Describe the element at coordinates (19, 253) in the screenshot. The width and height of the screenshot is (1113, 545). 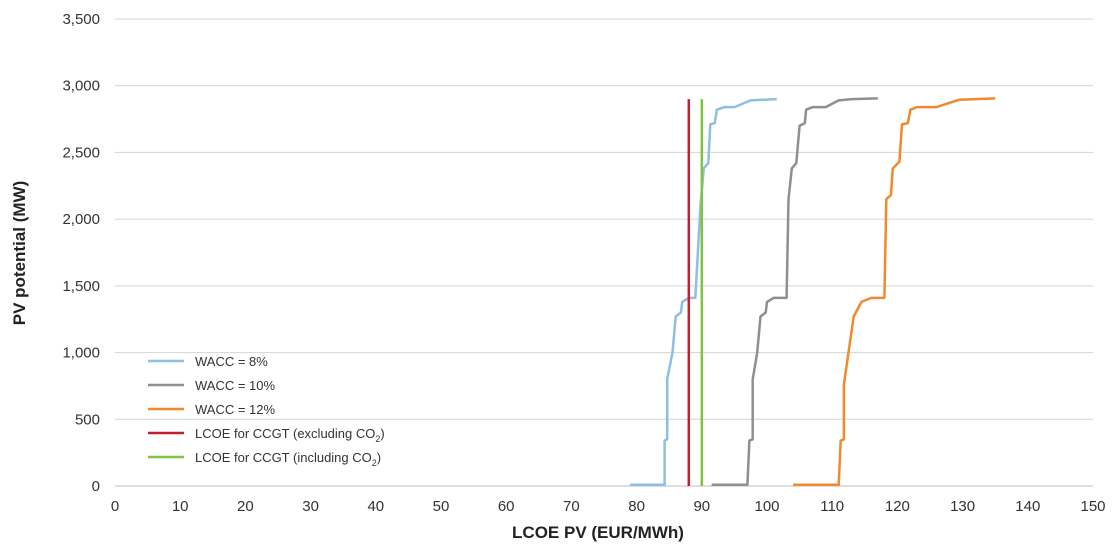
I see `y-axis-title: PV potential (MW)` at that location.